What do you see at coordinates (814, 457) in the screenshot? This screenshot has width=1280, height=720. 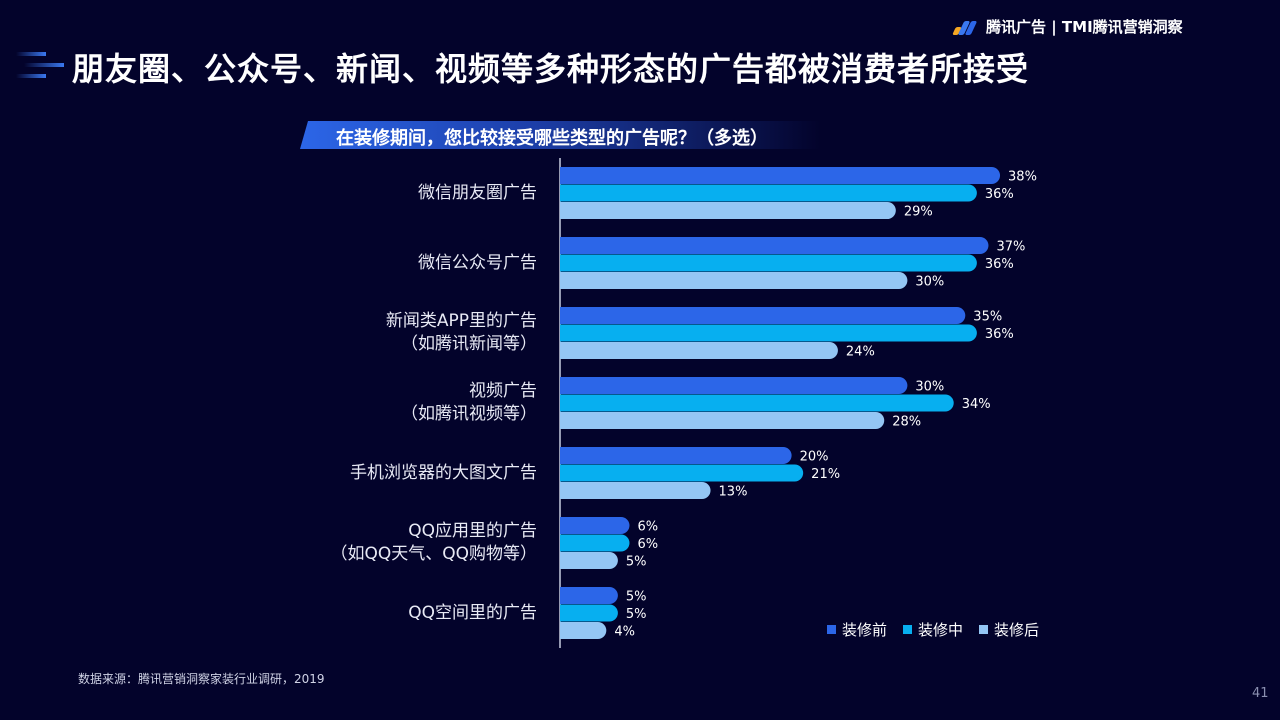 I see `data-label: 20%` at bounding box center [814, 457].